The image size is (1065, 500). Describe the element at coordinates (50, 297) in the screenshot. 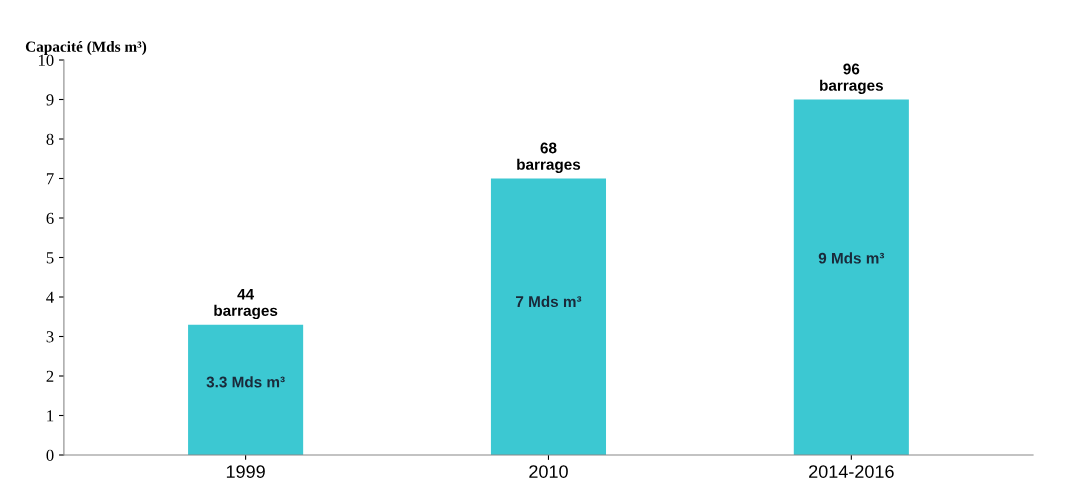

I see `y-tick-label: 4` at that location.